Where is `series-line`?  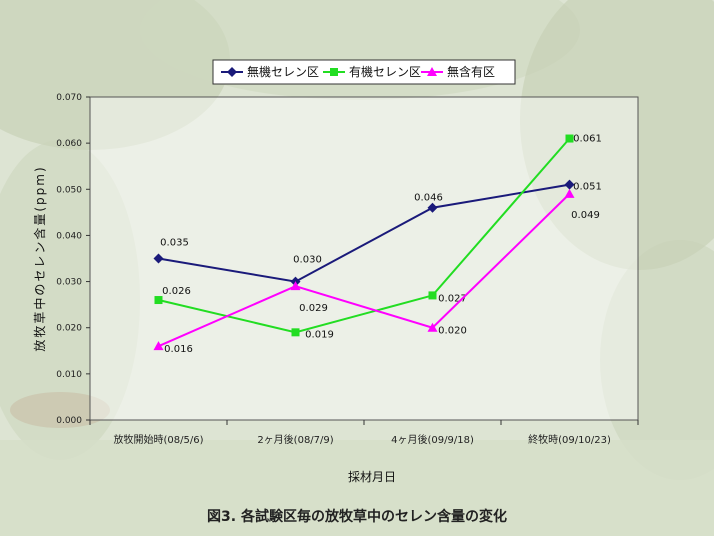
series-line is located at coordinates (364, 233).